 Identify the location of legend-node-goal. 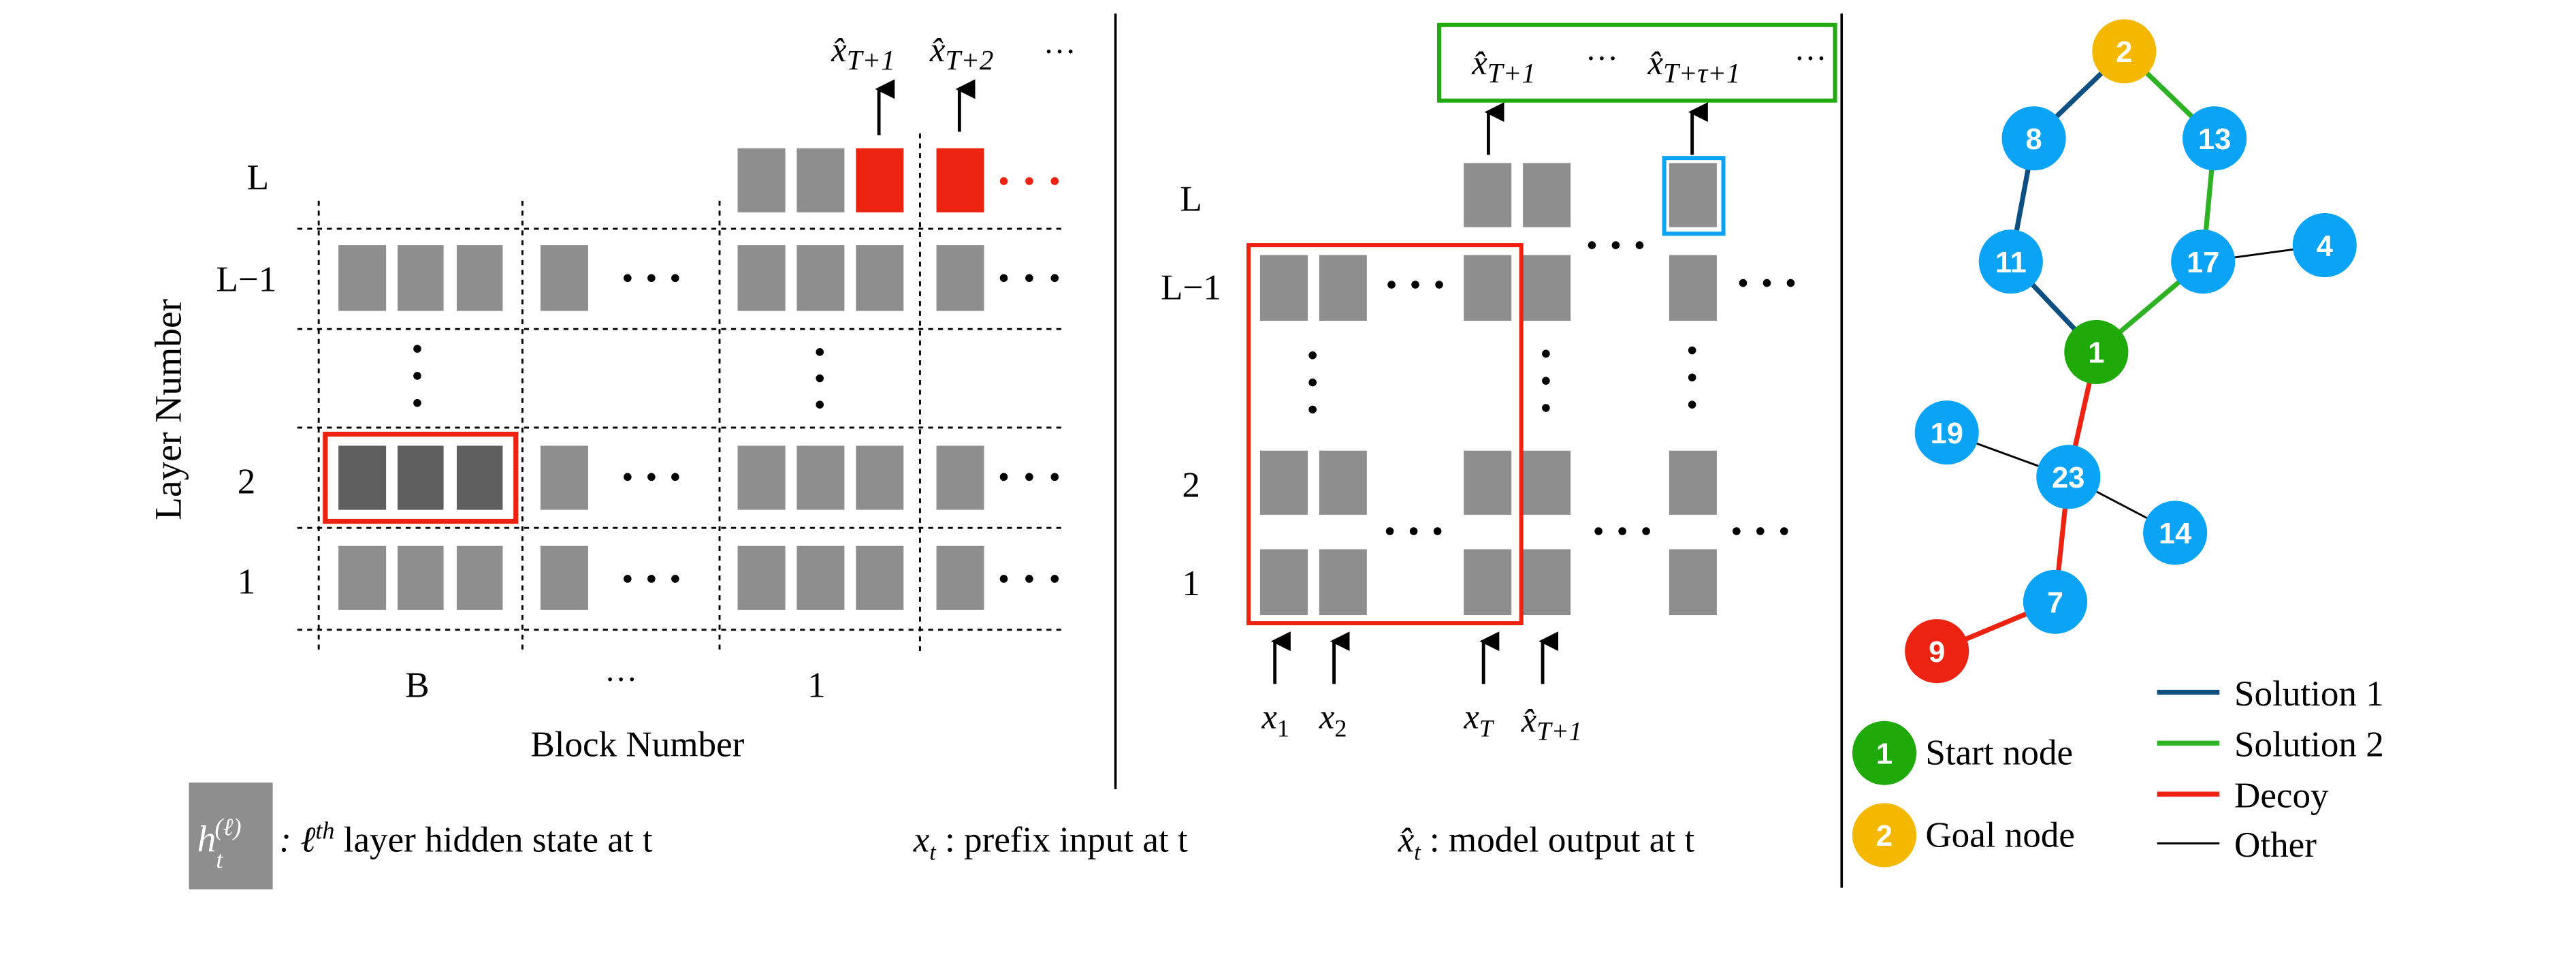
(1885, 835).